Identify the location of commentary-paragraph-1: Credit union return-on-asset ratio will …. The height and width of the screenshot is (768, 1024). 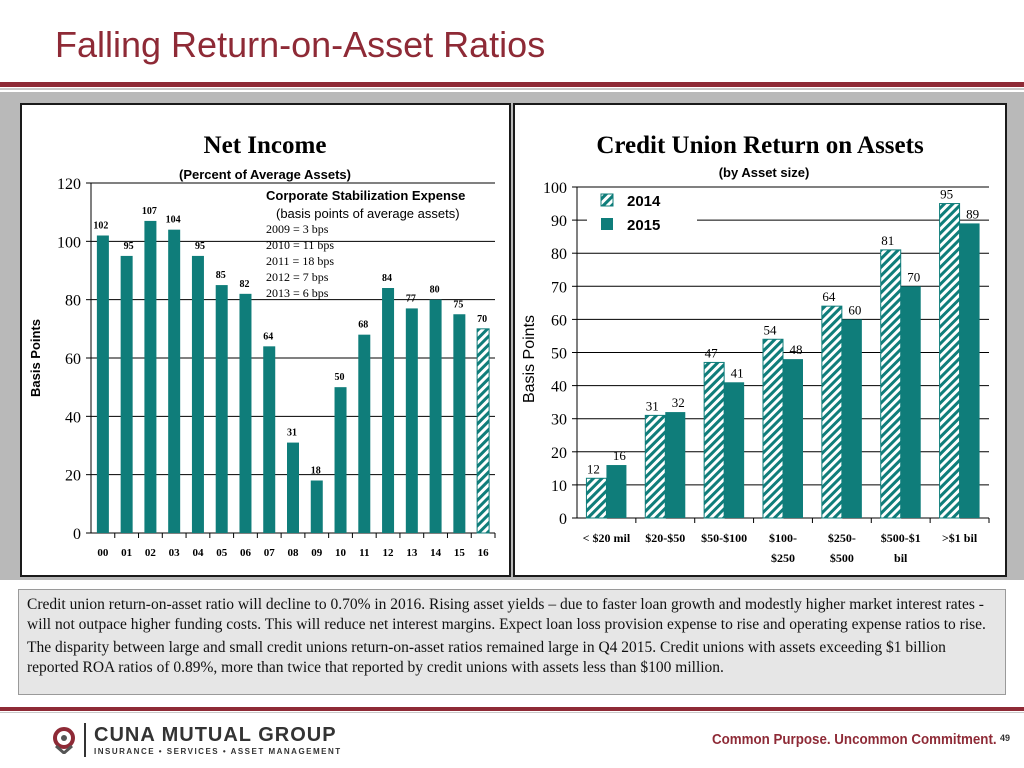
(506, 614).